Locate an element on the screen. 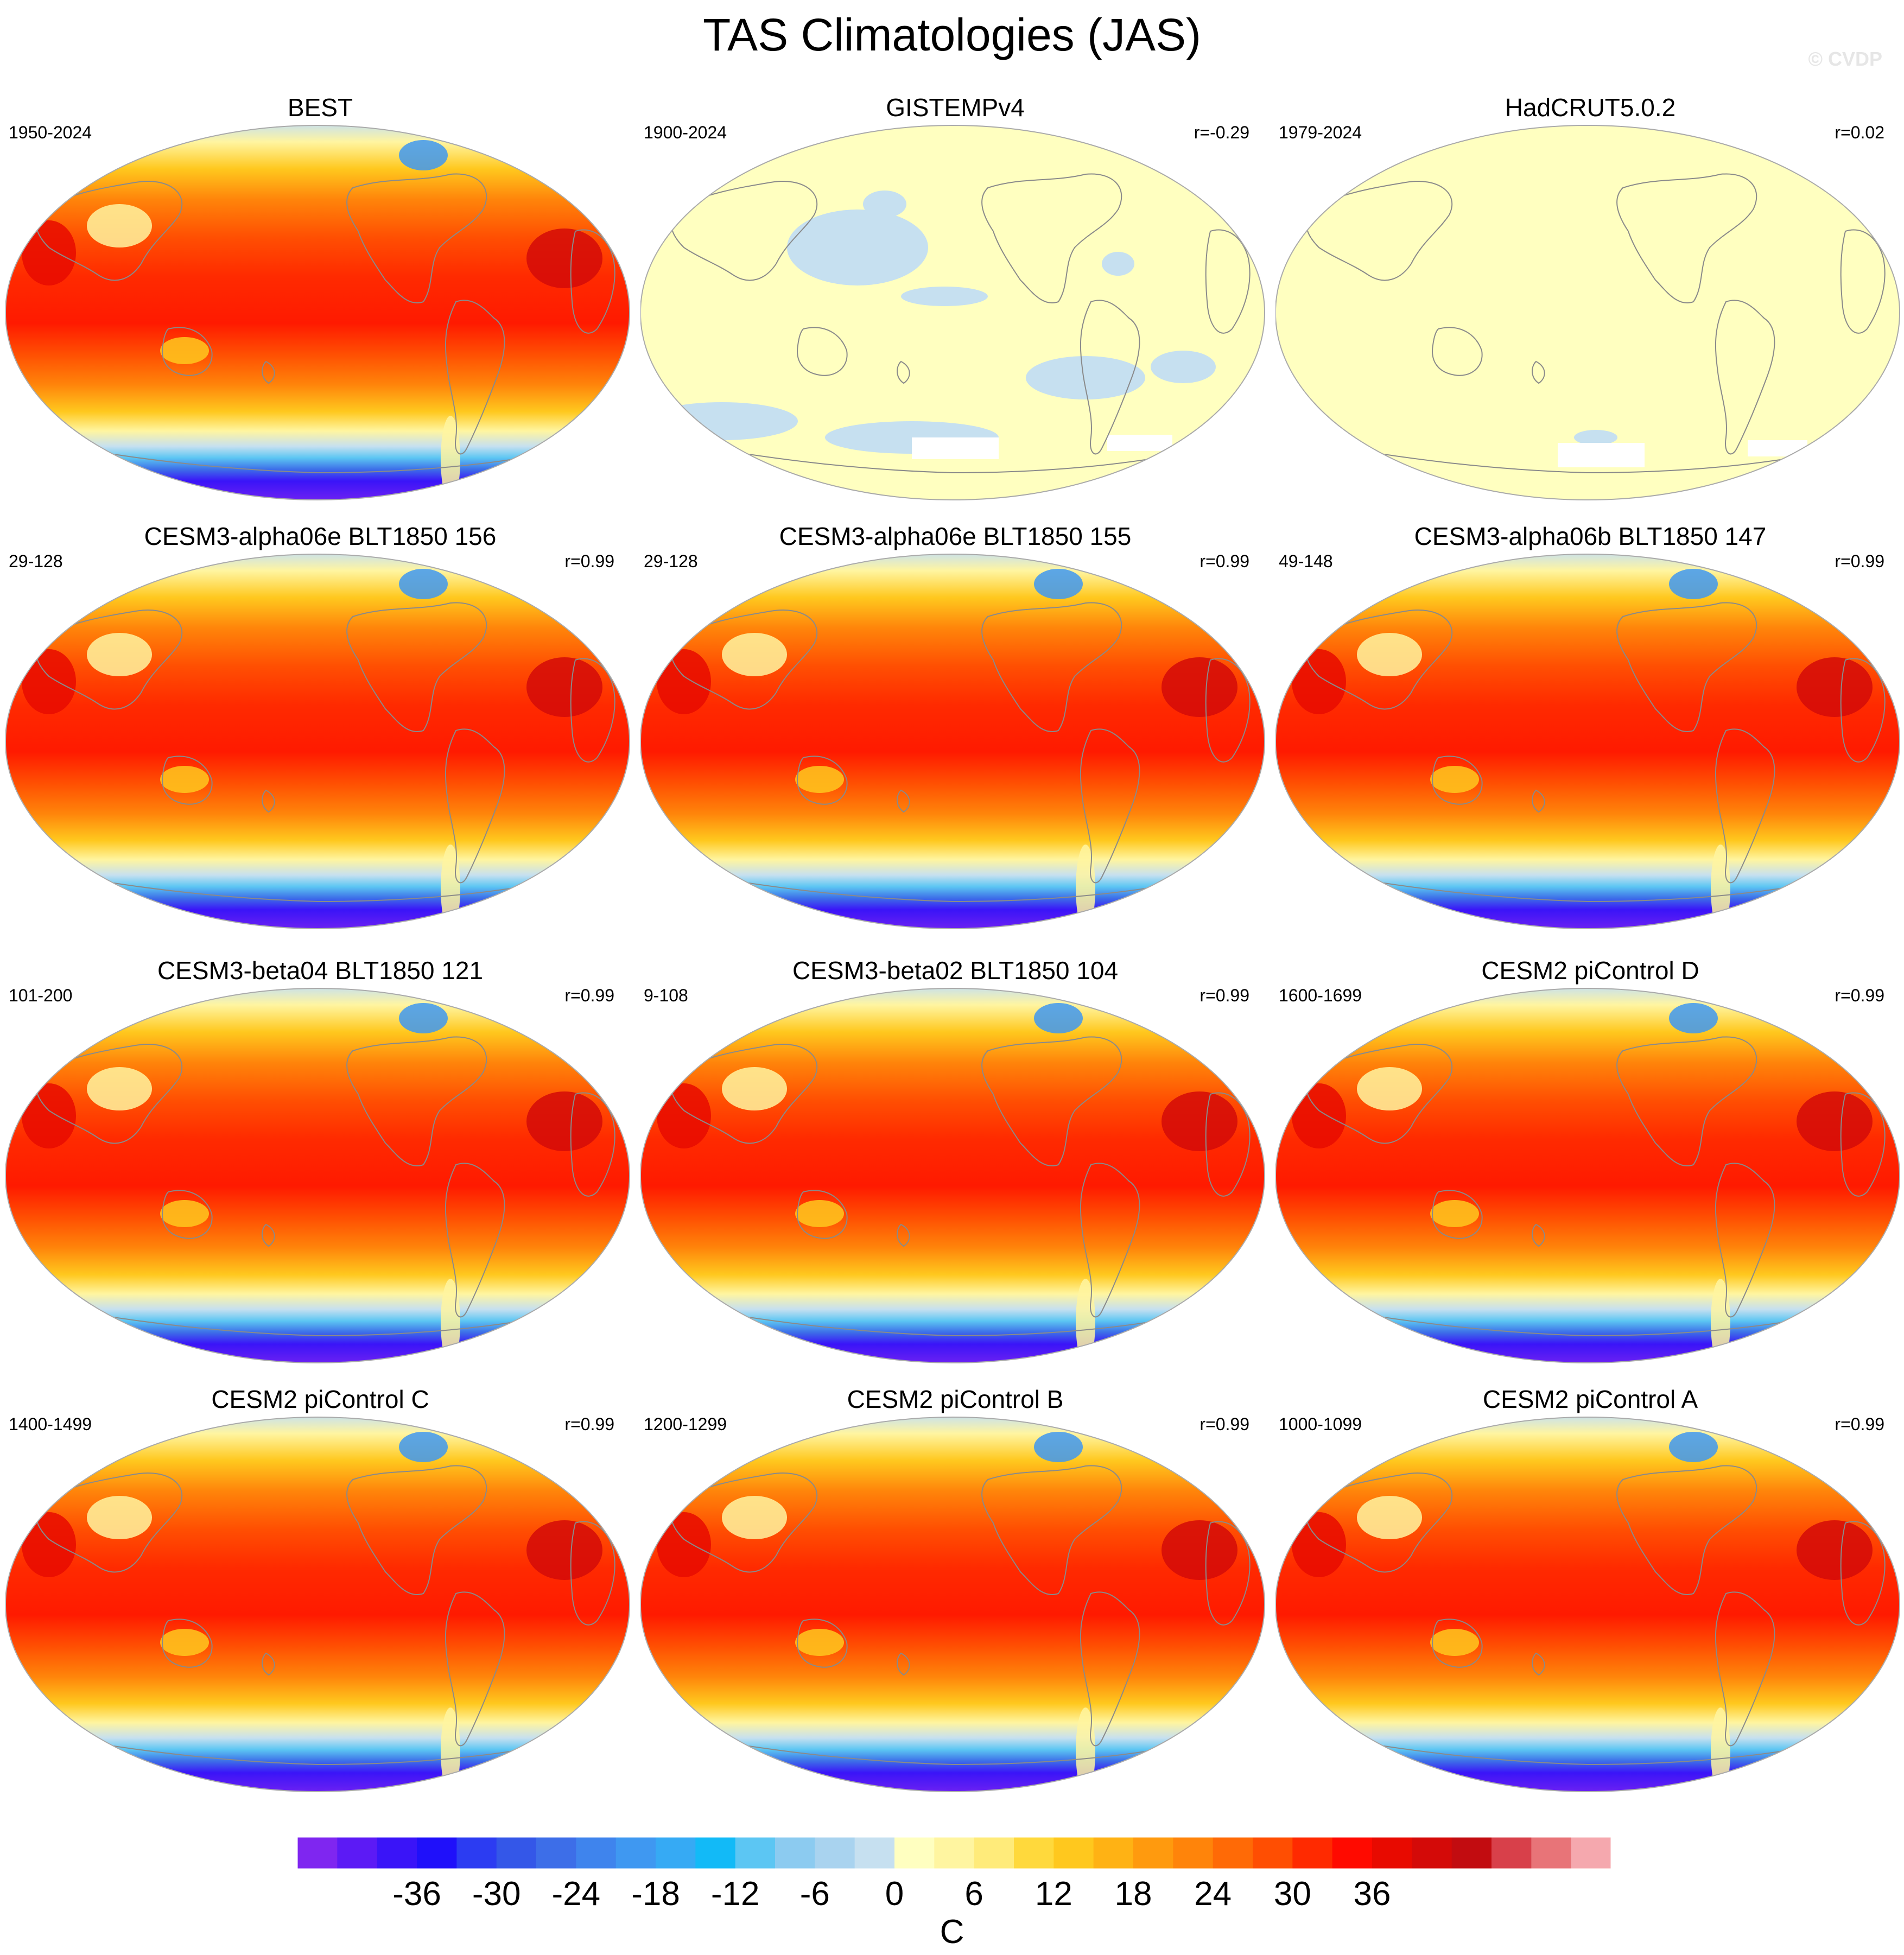 Image resolution: width=1904 pixels, height=1955 pixels. panel-title: CESM2 piControl A is located at coordinates (1590, 1399).